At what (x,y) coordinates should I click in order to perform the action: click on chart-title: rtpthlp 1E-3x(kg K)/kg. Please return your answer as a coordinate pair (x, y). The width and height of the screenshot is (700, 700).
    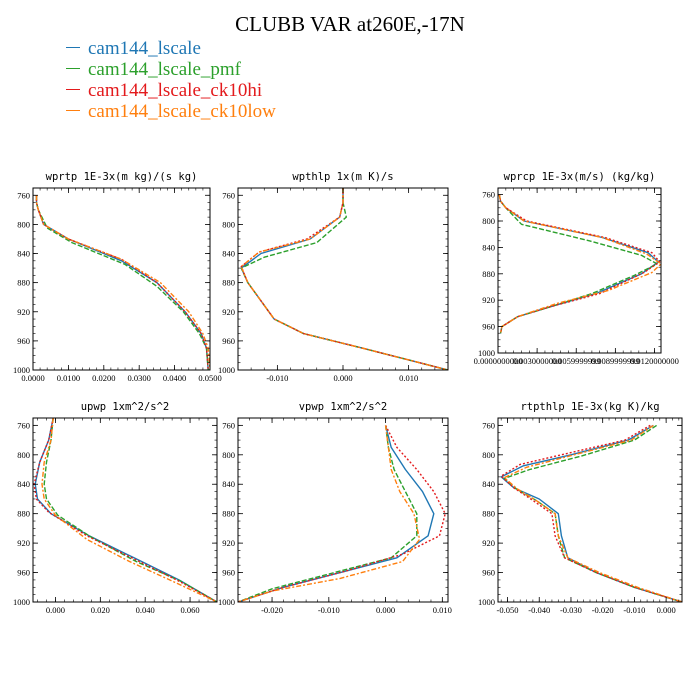
    Looking at the image, I should click on (589, 407).